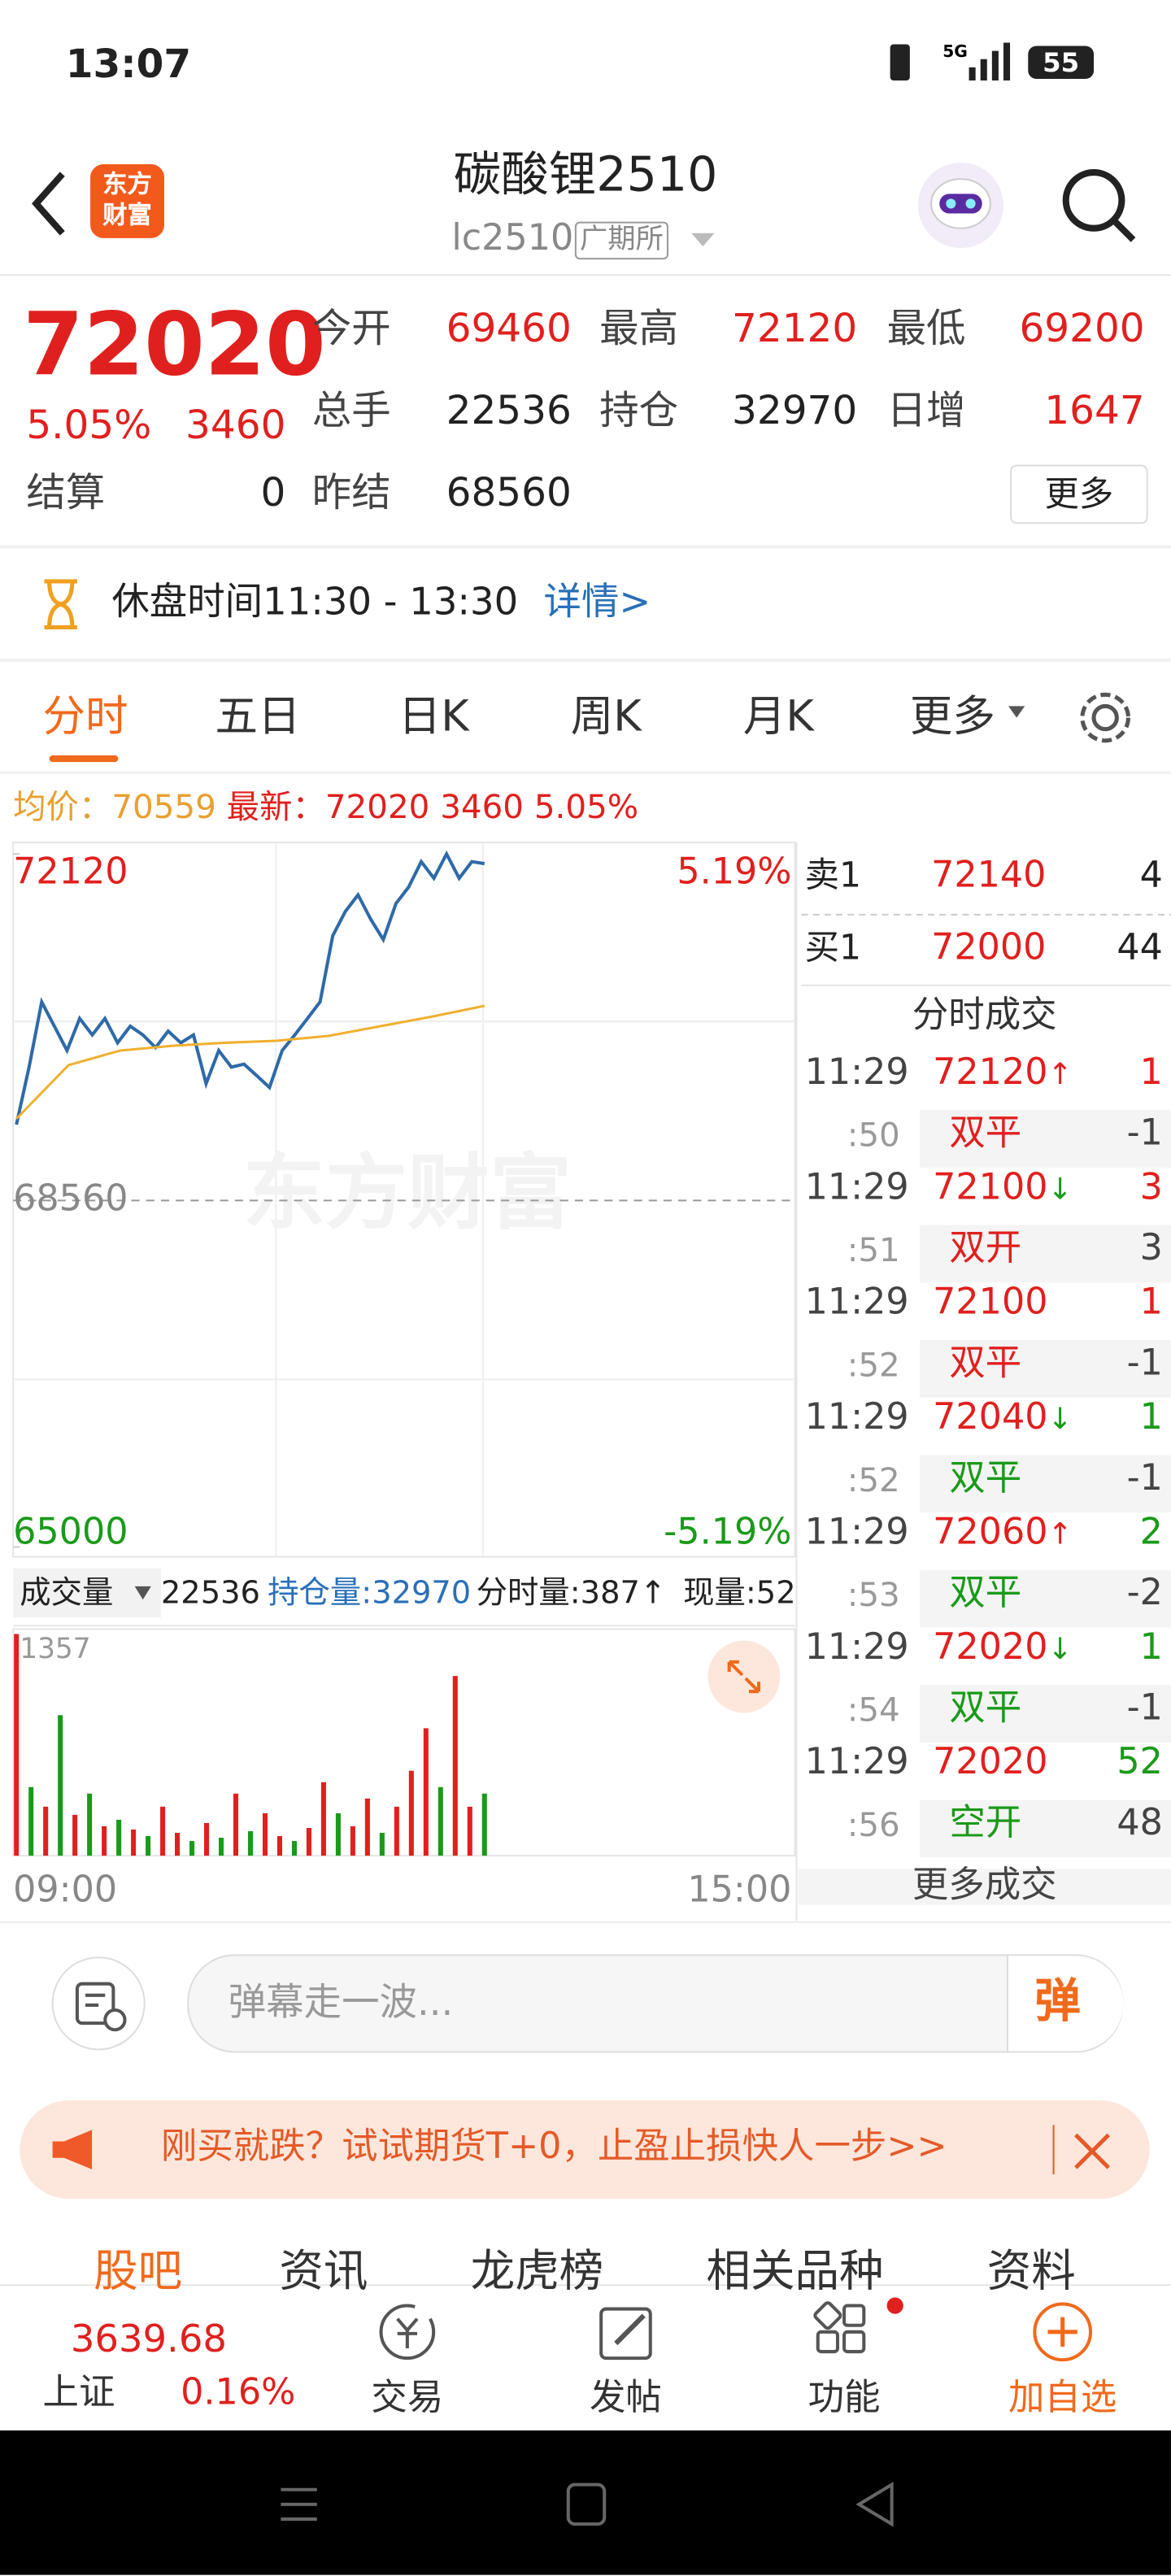  What do you see at coordinates (1003, 1418) in the screenshot?
I see `trade-price: 72040↓` at bounding box center [1003, 1418].